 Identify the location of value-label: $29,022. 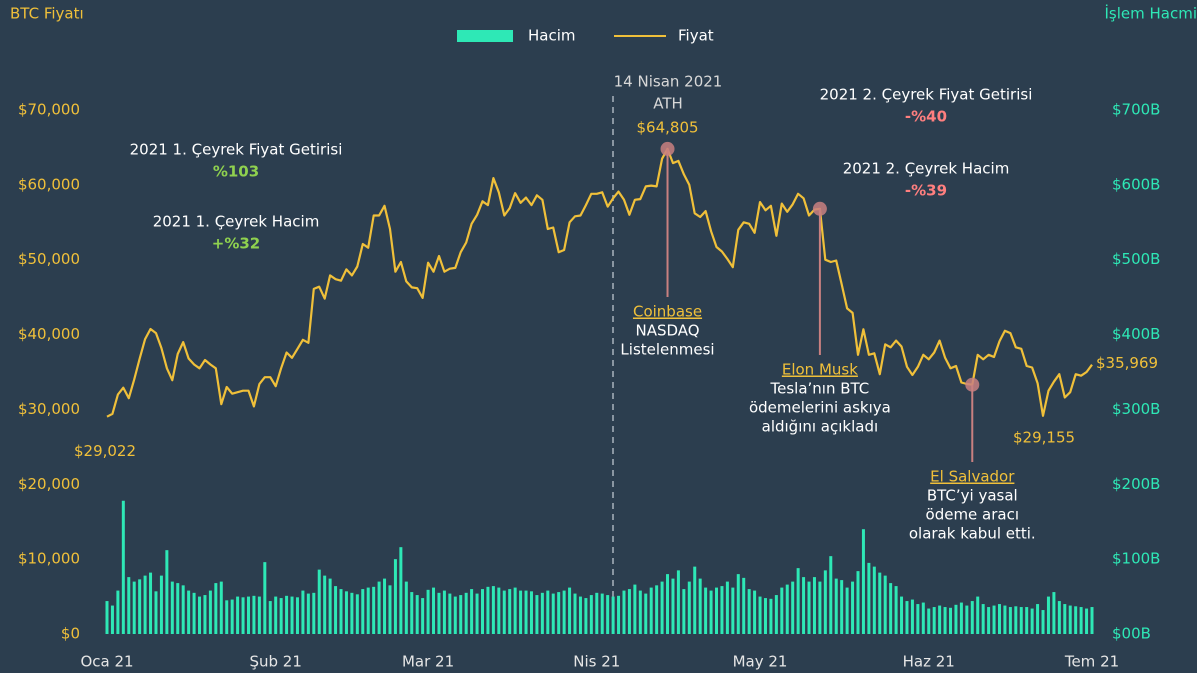
(105, 451).